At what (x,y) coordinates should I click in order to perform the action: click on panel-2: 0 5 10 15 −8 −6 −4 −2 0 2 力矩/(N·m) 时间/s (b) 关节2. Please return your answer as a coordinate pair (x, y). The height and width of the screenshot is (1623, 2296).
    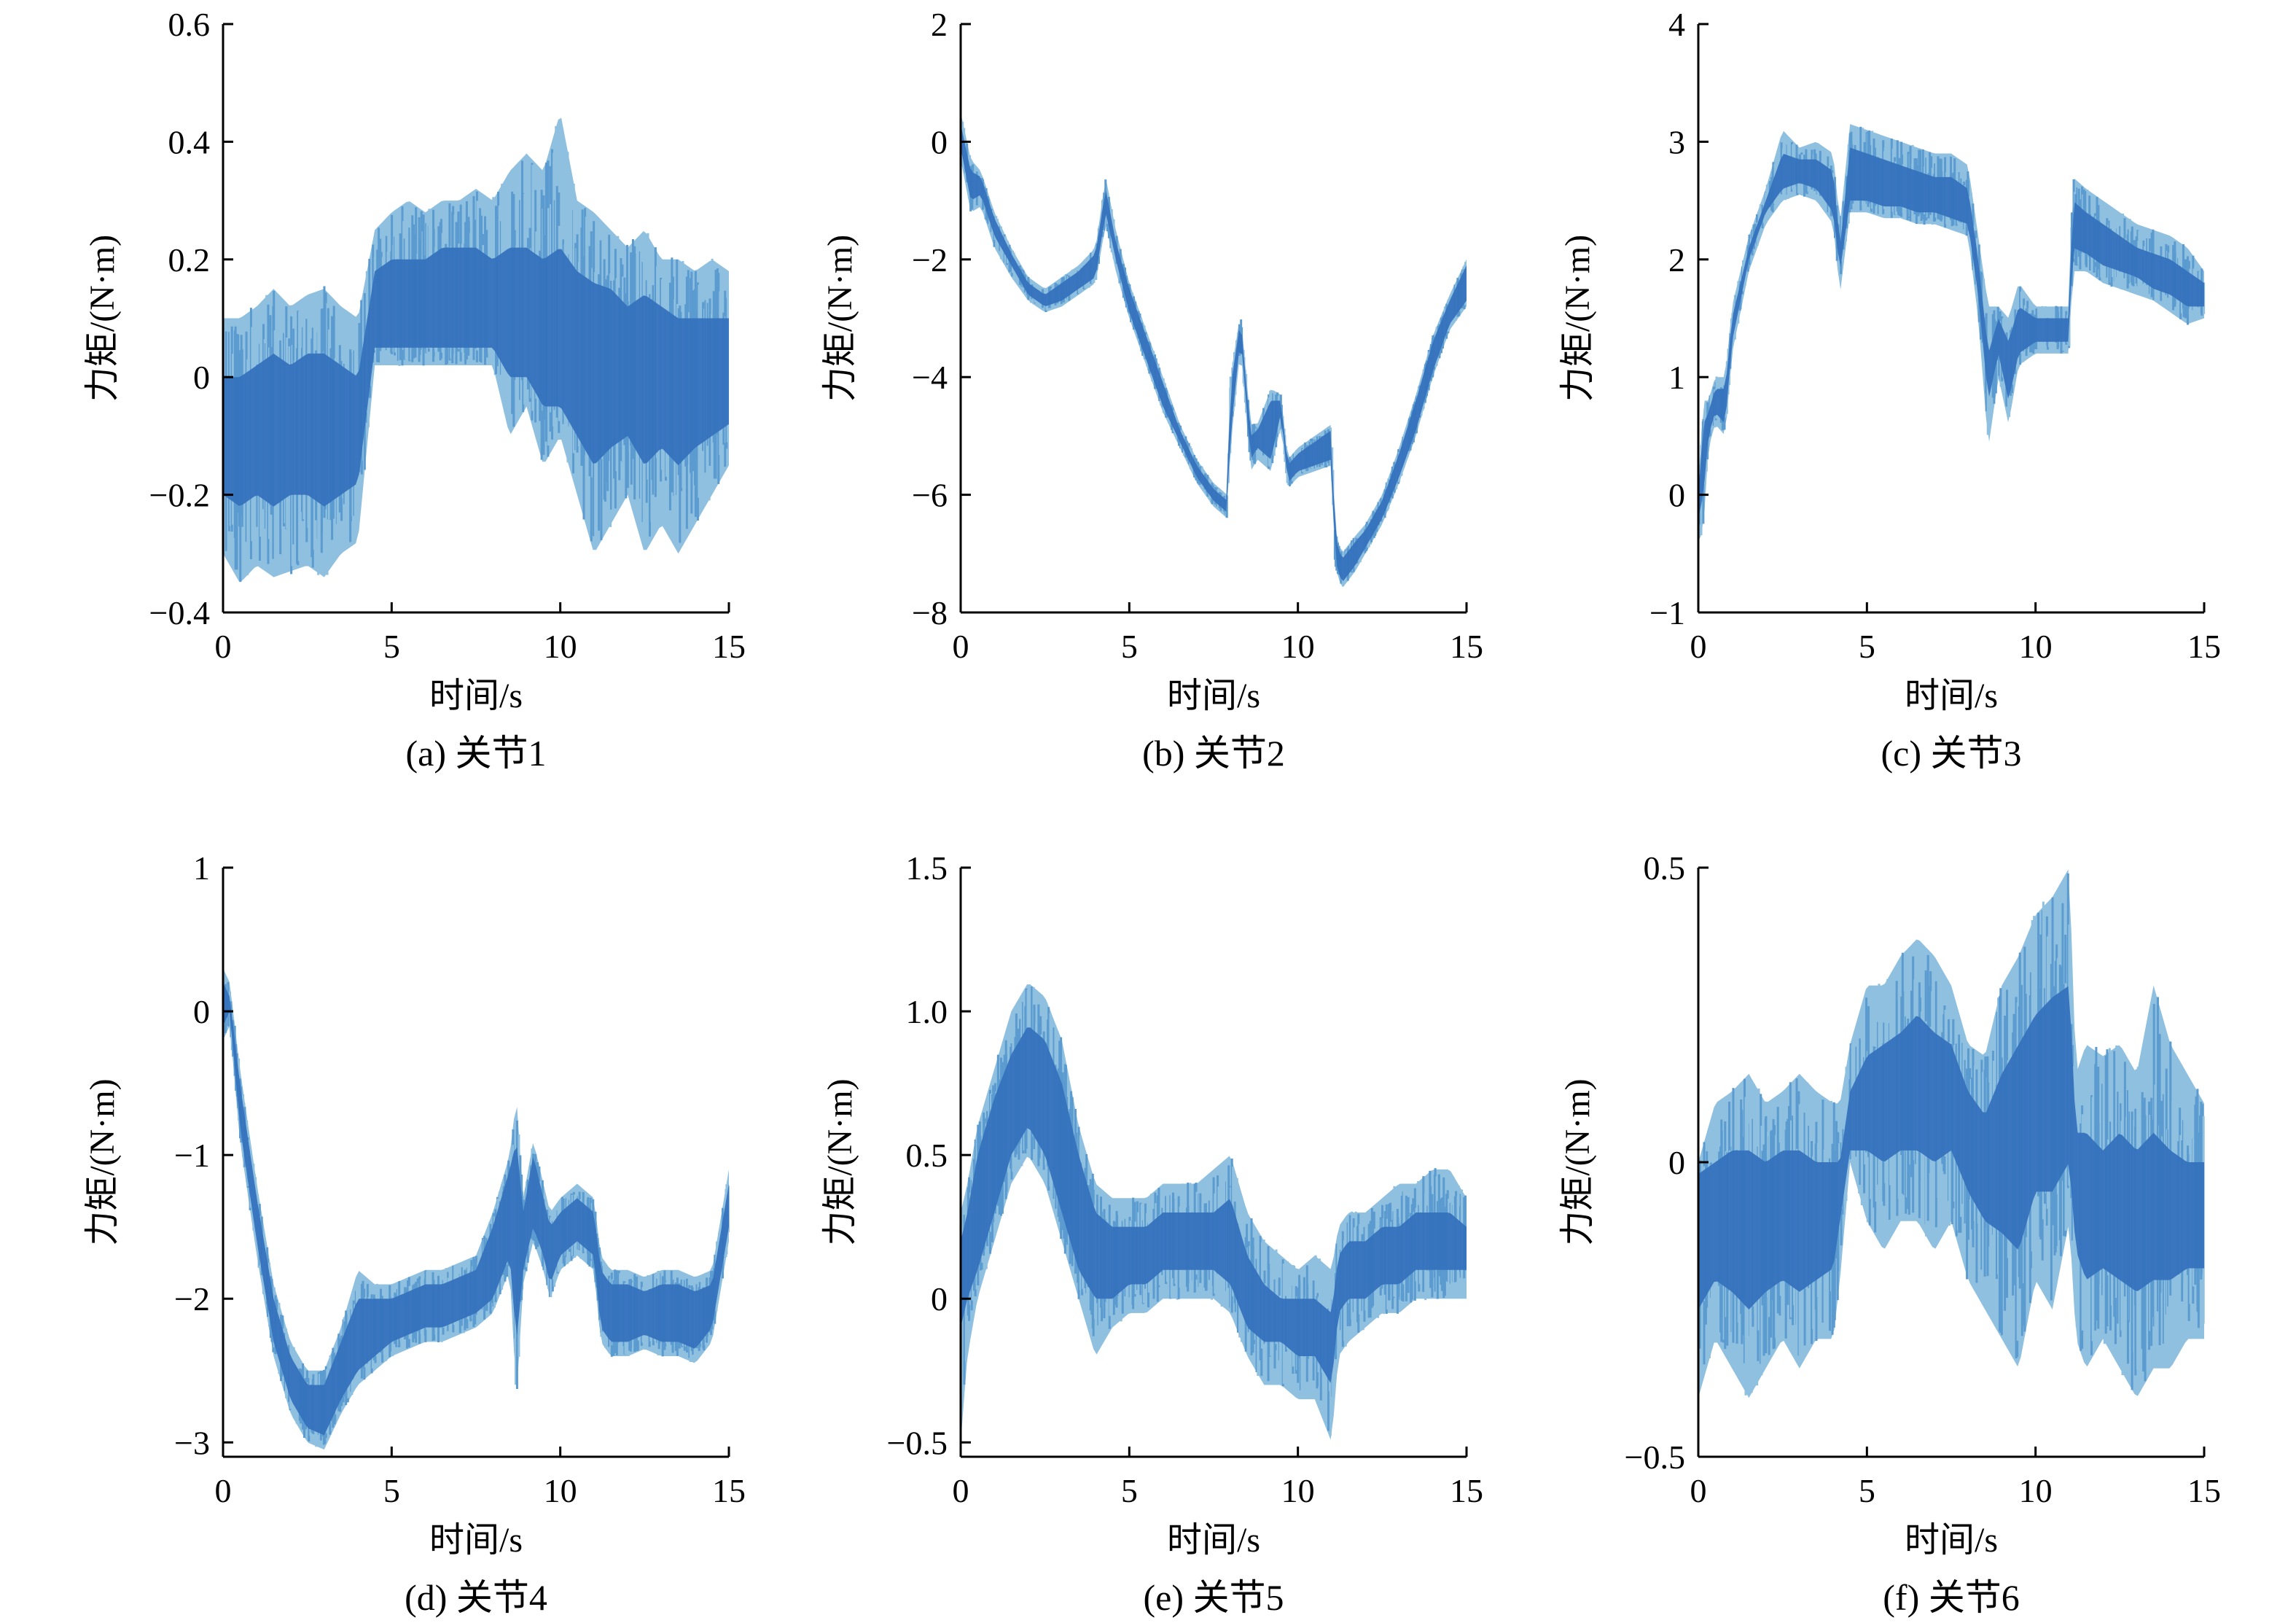
    Looking at the image, I should click on (1152, 390).